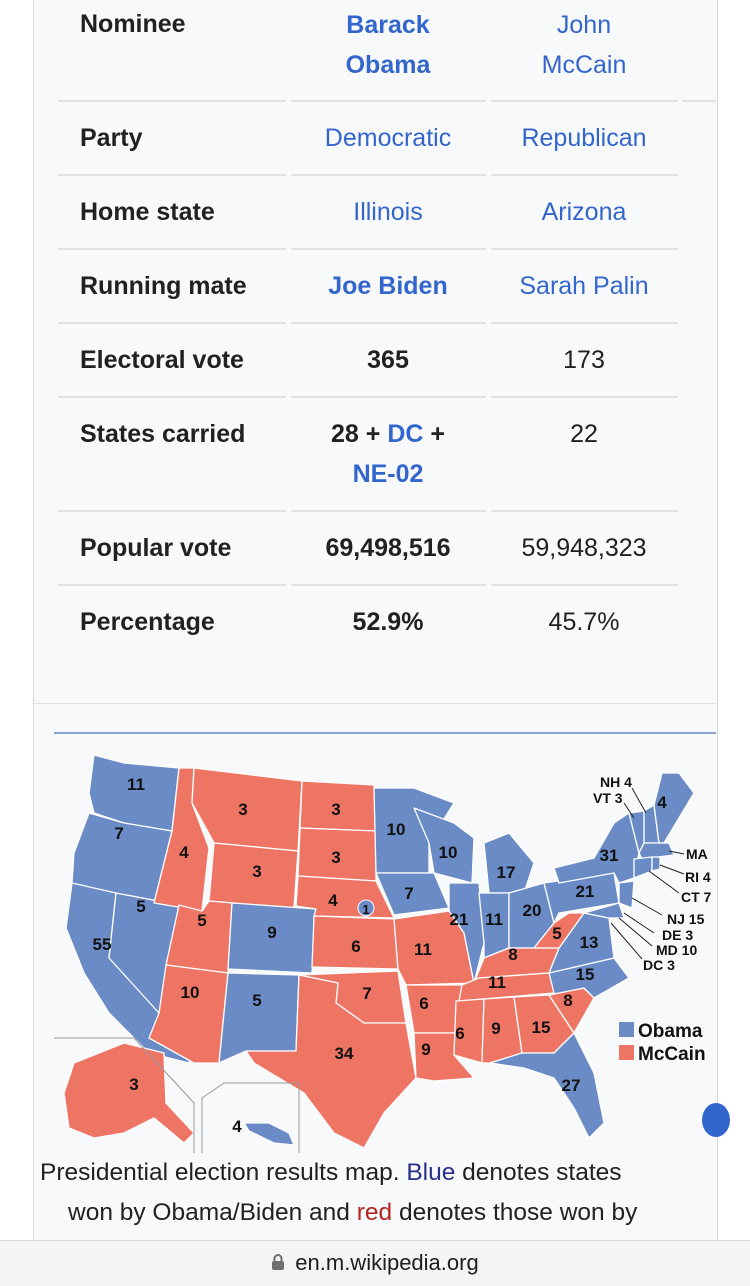 Image resolution: width=750 pixels, height=1286 pixels. What do you see at coordinates (388, 45) in the screenshot?
I see `obama-nominee-link: Barack Obama` at bounding box center [388, 45].